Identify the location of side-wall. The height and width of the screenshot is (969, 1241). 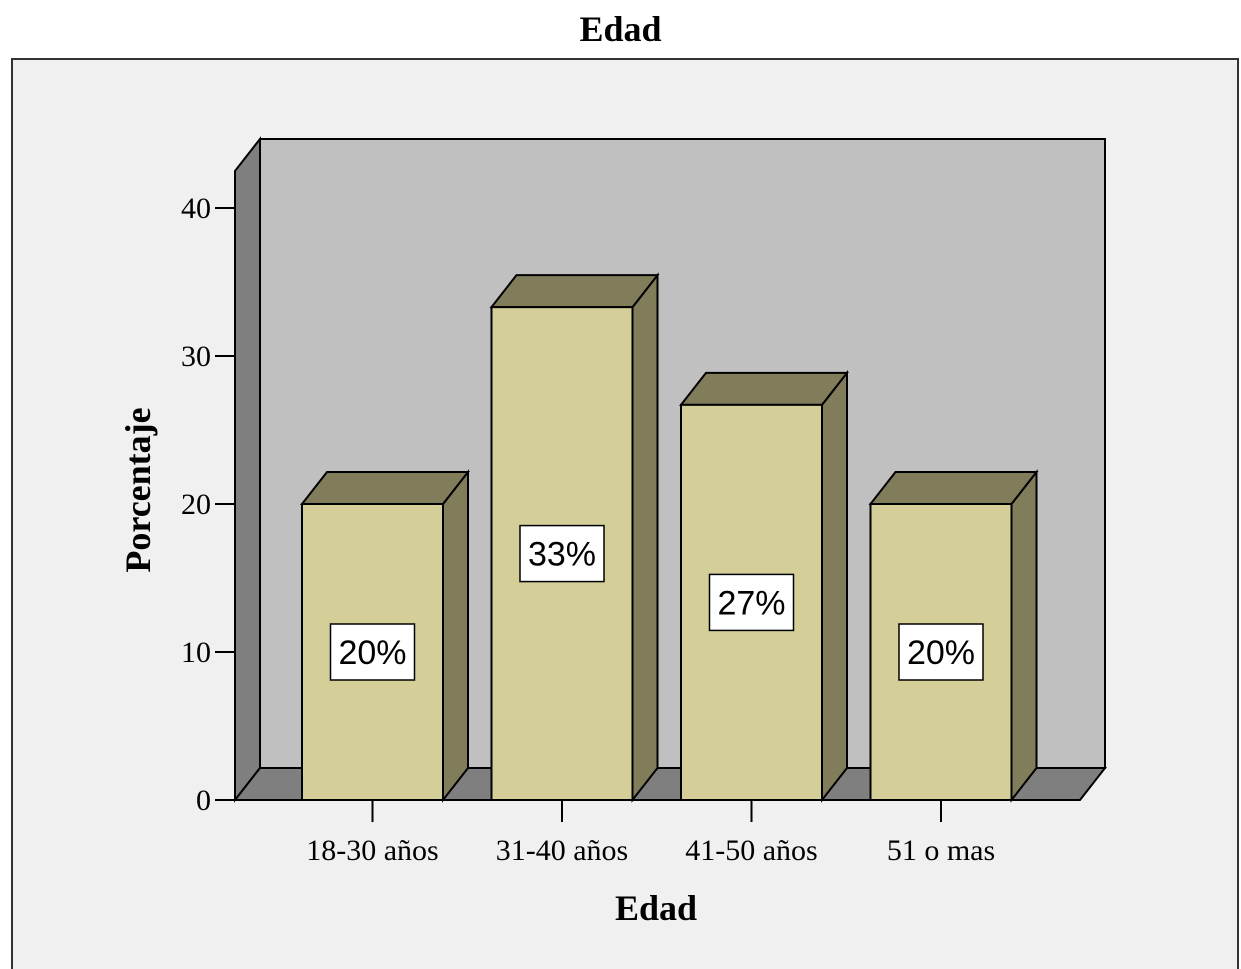
(247, 469).